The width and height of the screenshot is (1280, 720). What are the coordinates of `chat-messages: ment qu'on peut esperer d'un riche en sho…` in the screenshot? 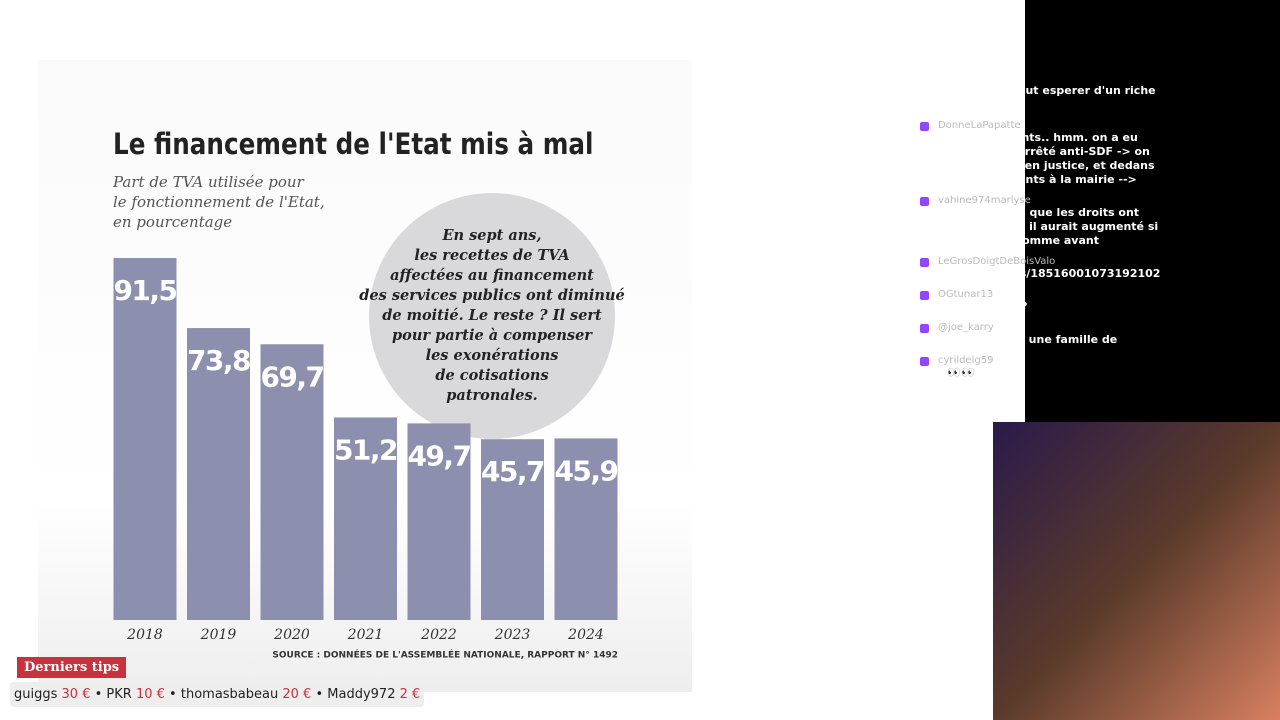 It's located at (1083, 232).